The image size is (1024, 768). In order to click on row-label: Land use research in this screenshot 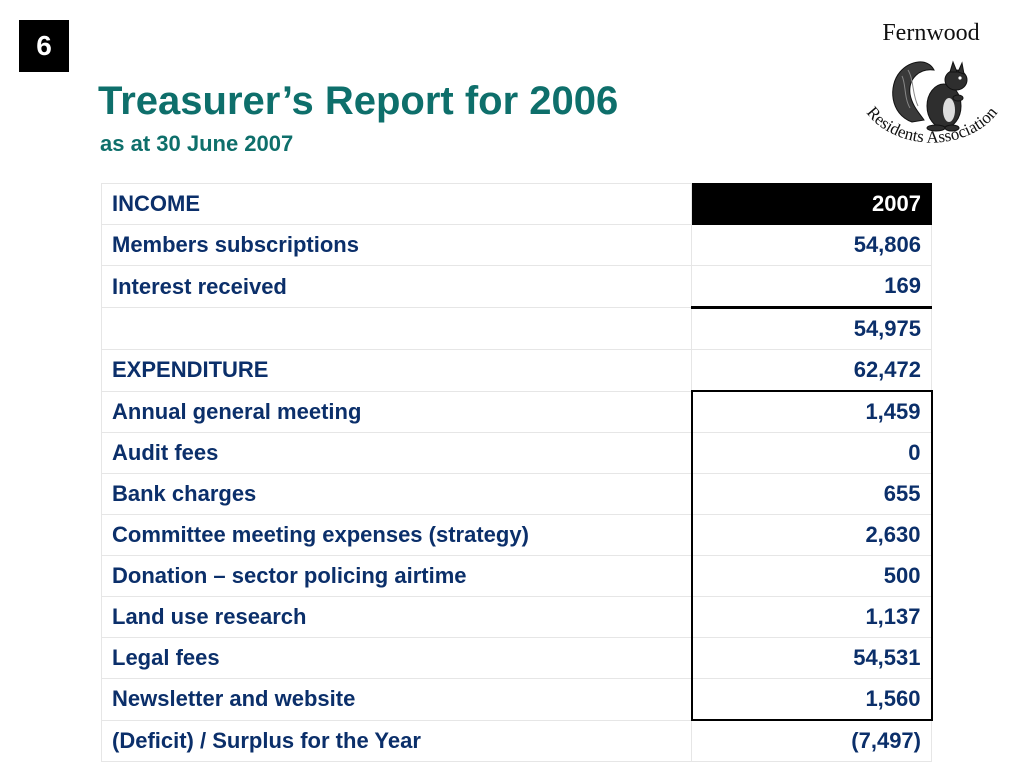, I will do `click(396, 617)`.